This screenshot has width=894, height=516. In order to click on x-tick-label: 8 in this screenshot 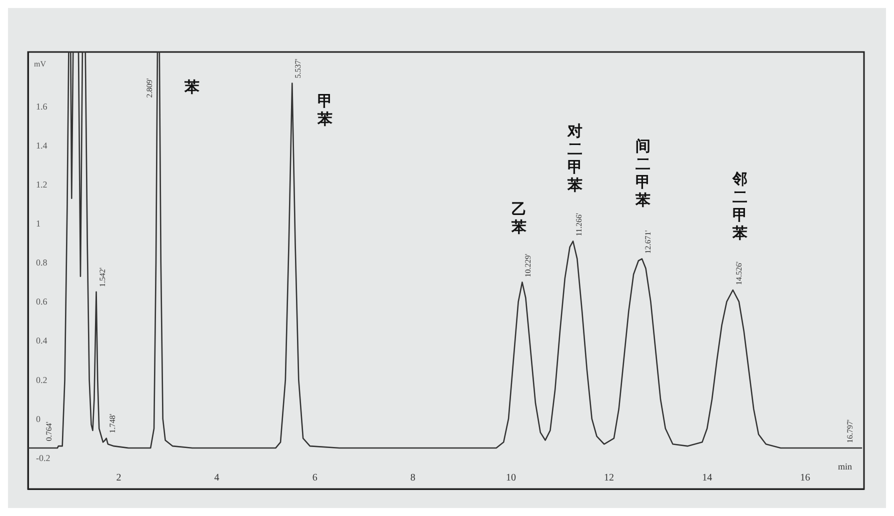, I will do `click(413, 478)`.